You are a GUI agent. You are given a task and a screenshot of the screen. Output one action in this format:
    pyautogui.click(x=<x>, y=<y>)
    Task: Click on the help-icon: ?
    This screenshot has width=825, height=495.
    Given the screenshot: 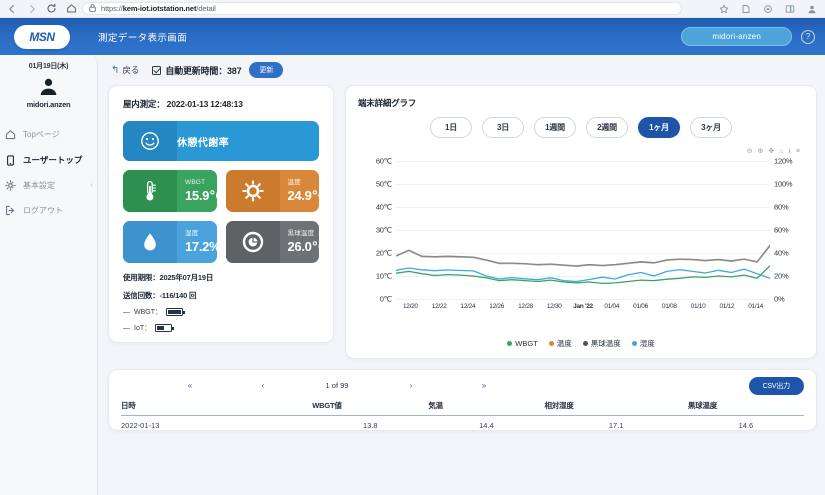 What is the action you would take?
    pyautogui.click(x=808, y=36)
    